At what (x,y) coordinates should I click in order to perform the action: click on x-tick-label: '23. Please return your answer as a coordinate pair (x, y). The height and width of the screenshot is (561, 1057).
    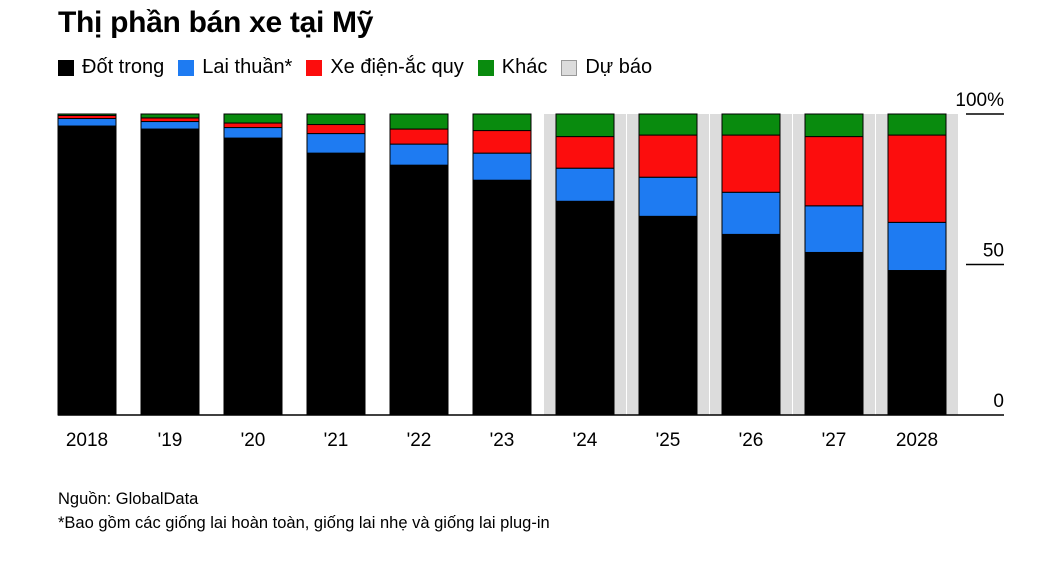
    Looking at the image, I should click on (502, 440).